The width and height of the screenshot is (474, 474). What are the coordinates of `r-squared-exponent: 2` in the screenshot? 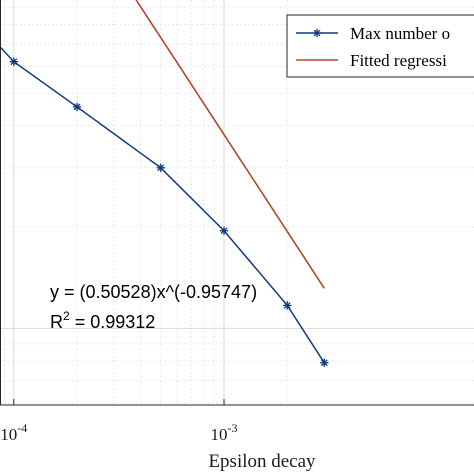 It's located at (66, 316).